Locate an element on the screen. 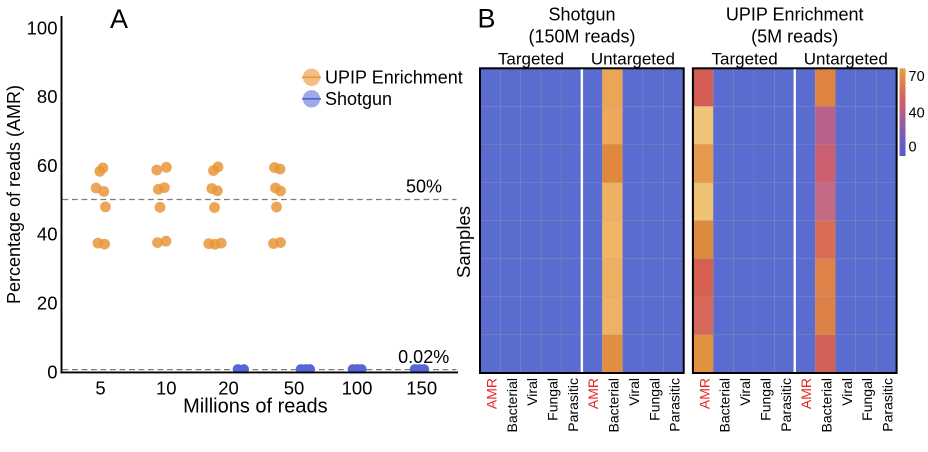 The image size is (928, 452). svg-text: B is located at coordinates (487, 19).